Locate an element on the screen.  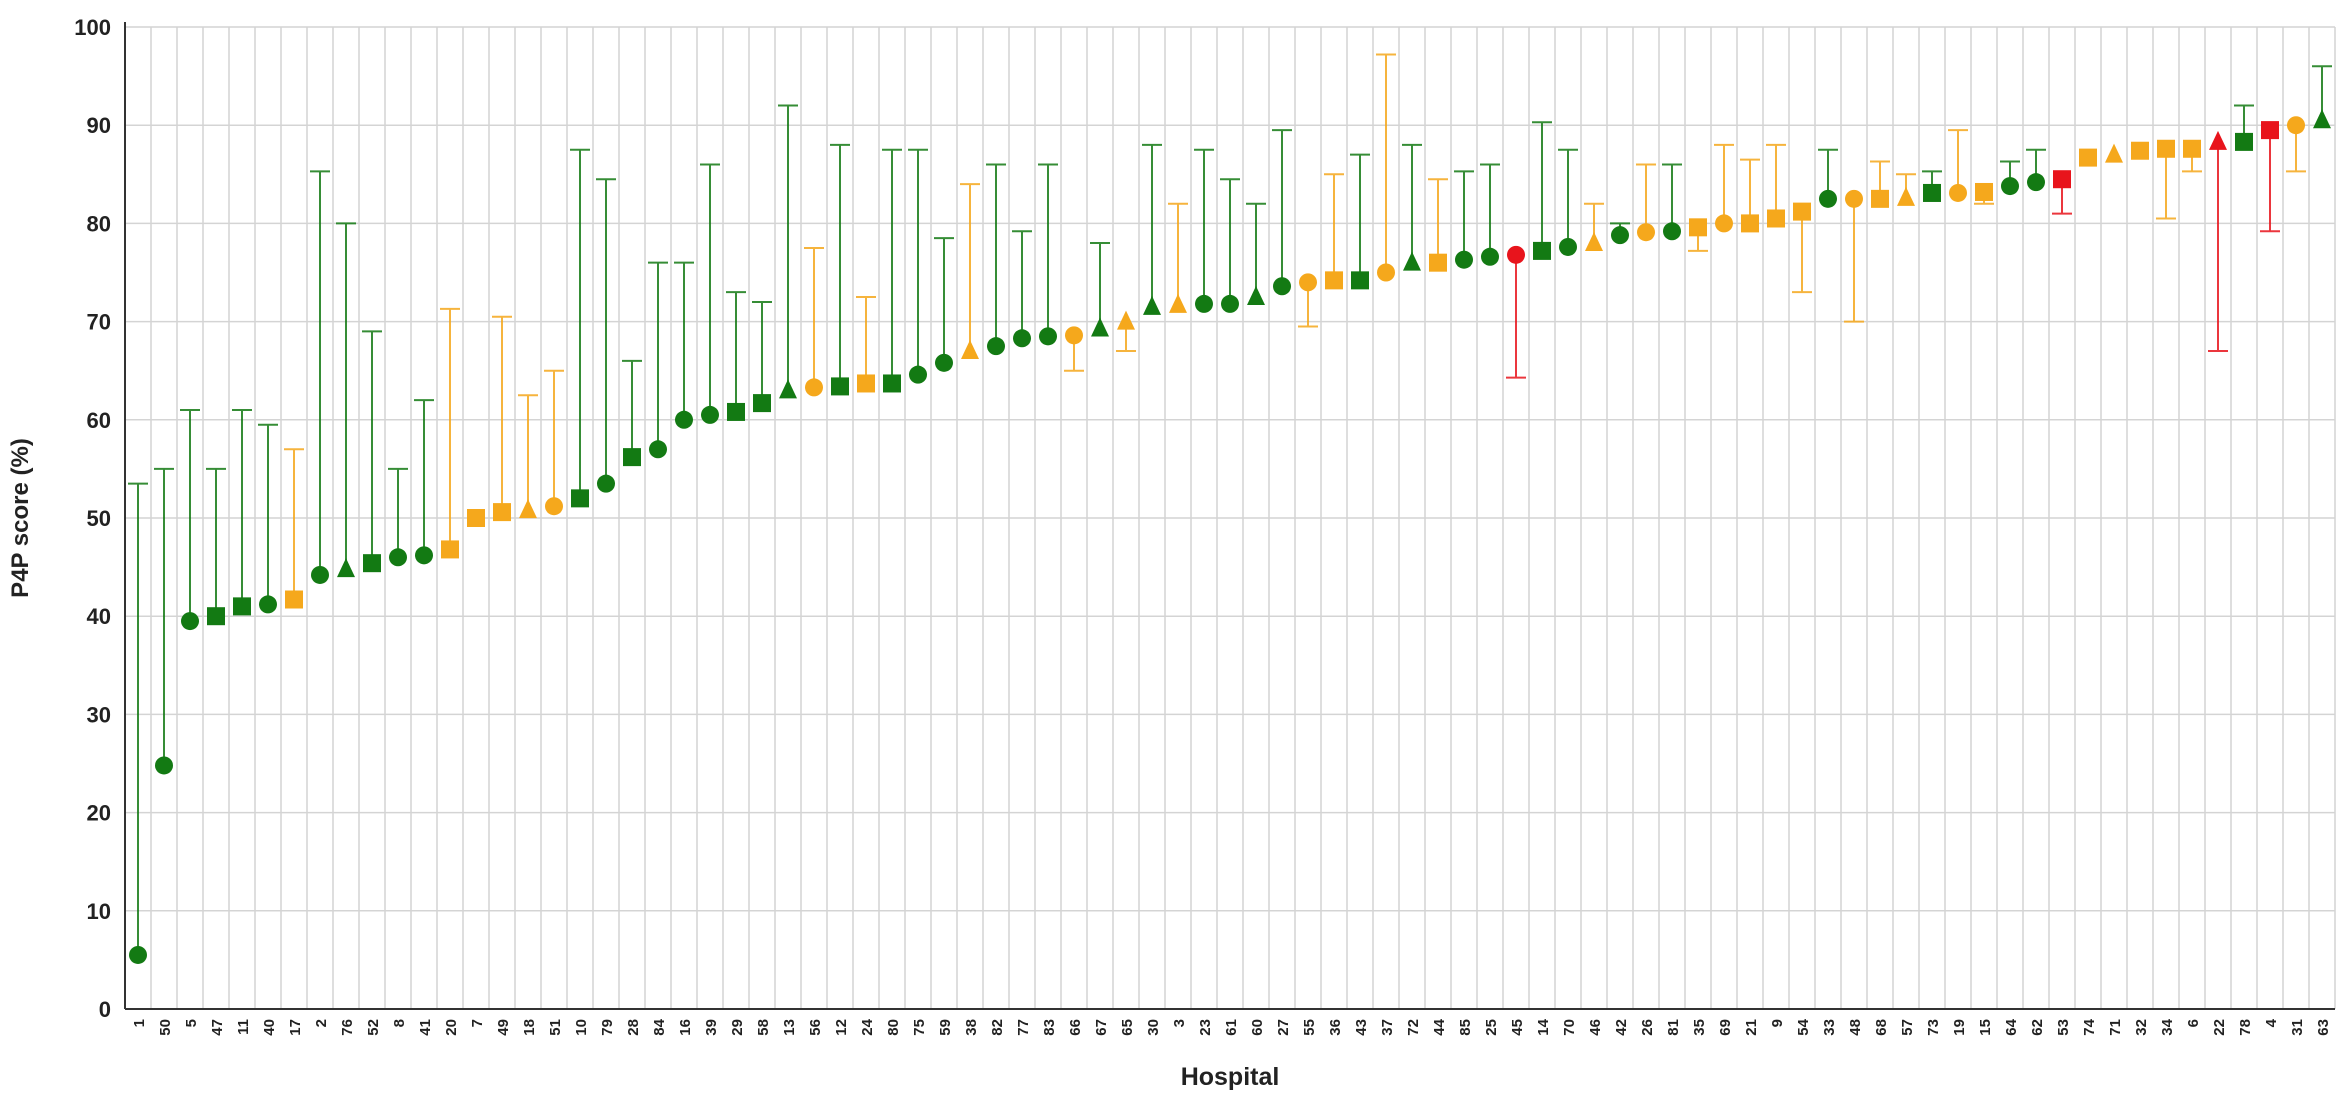
x-tick-label: 54 is located at coordinates (1803, 1026).